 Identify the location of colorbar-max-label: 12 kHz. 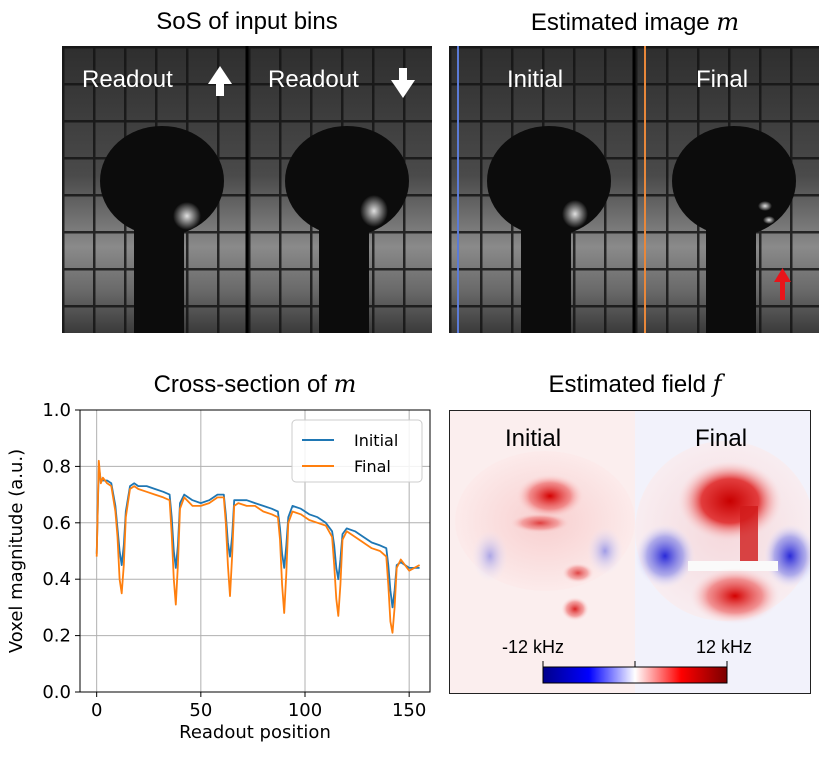
(724, 647).